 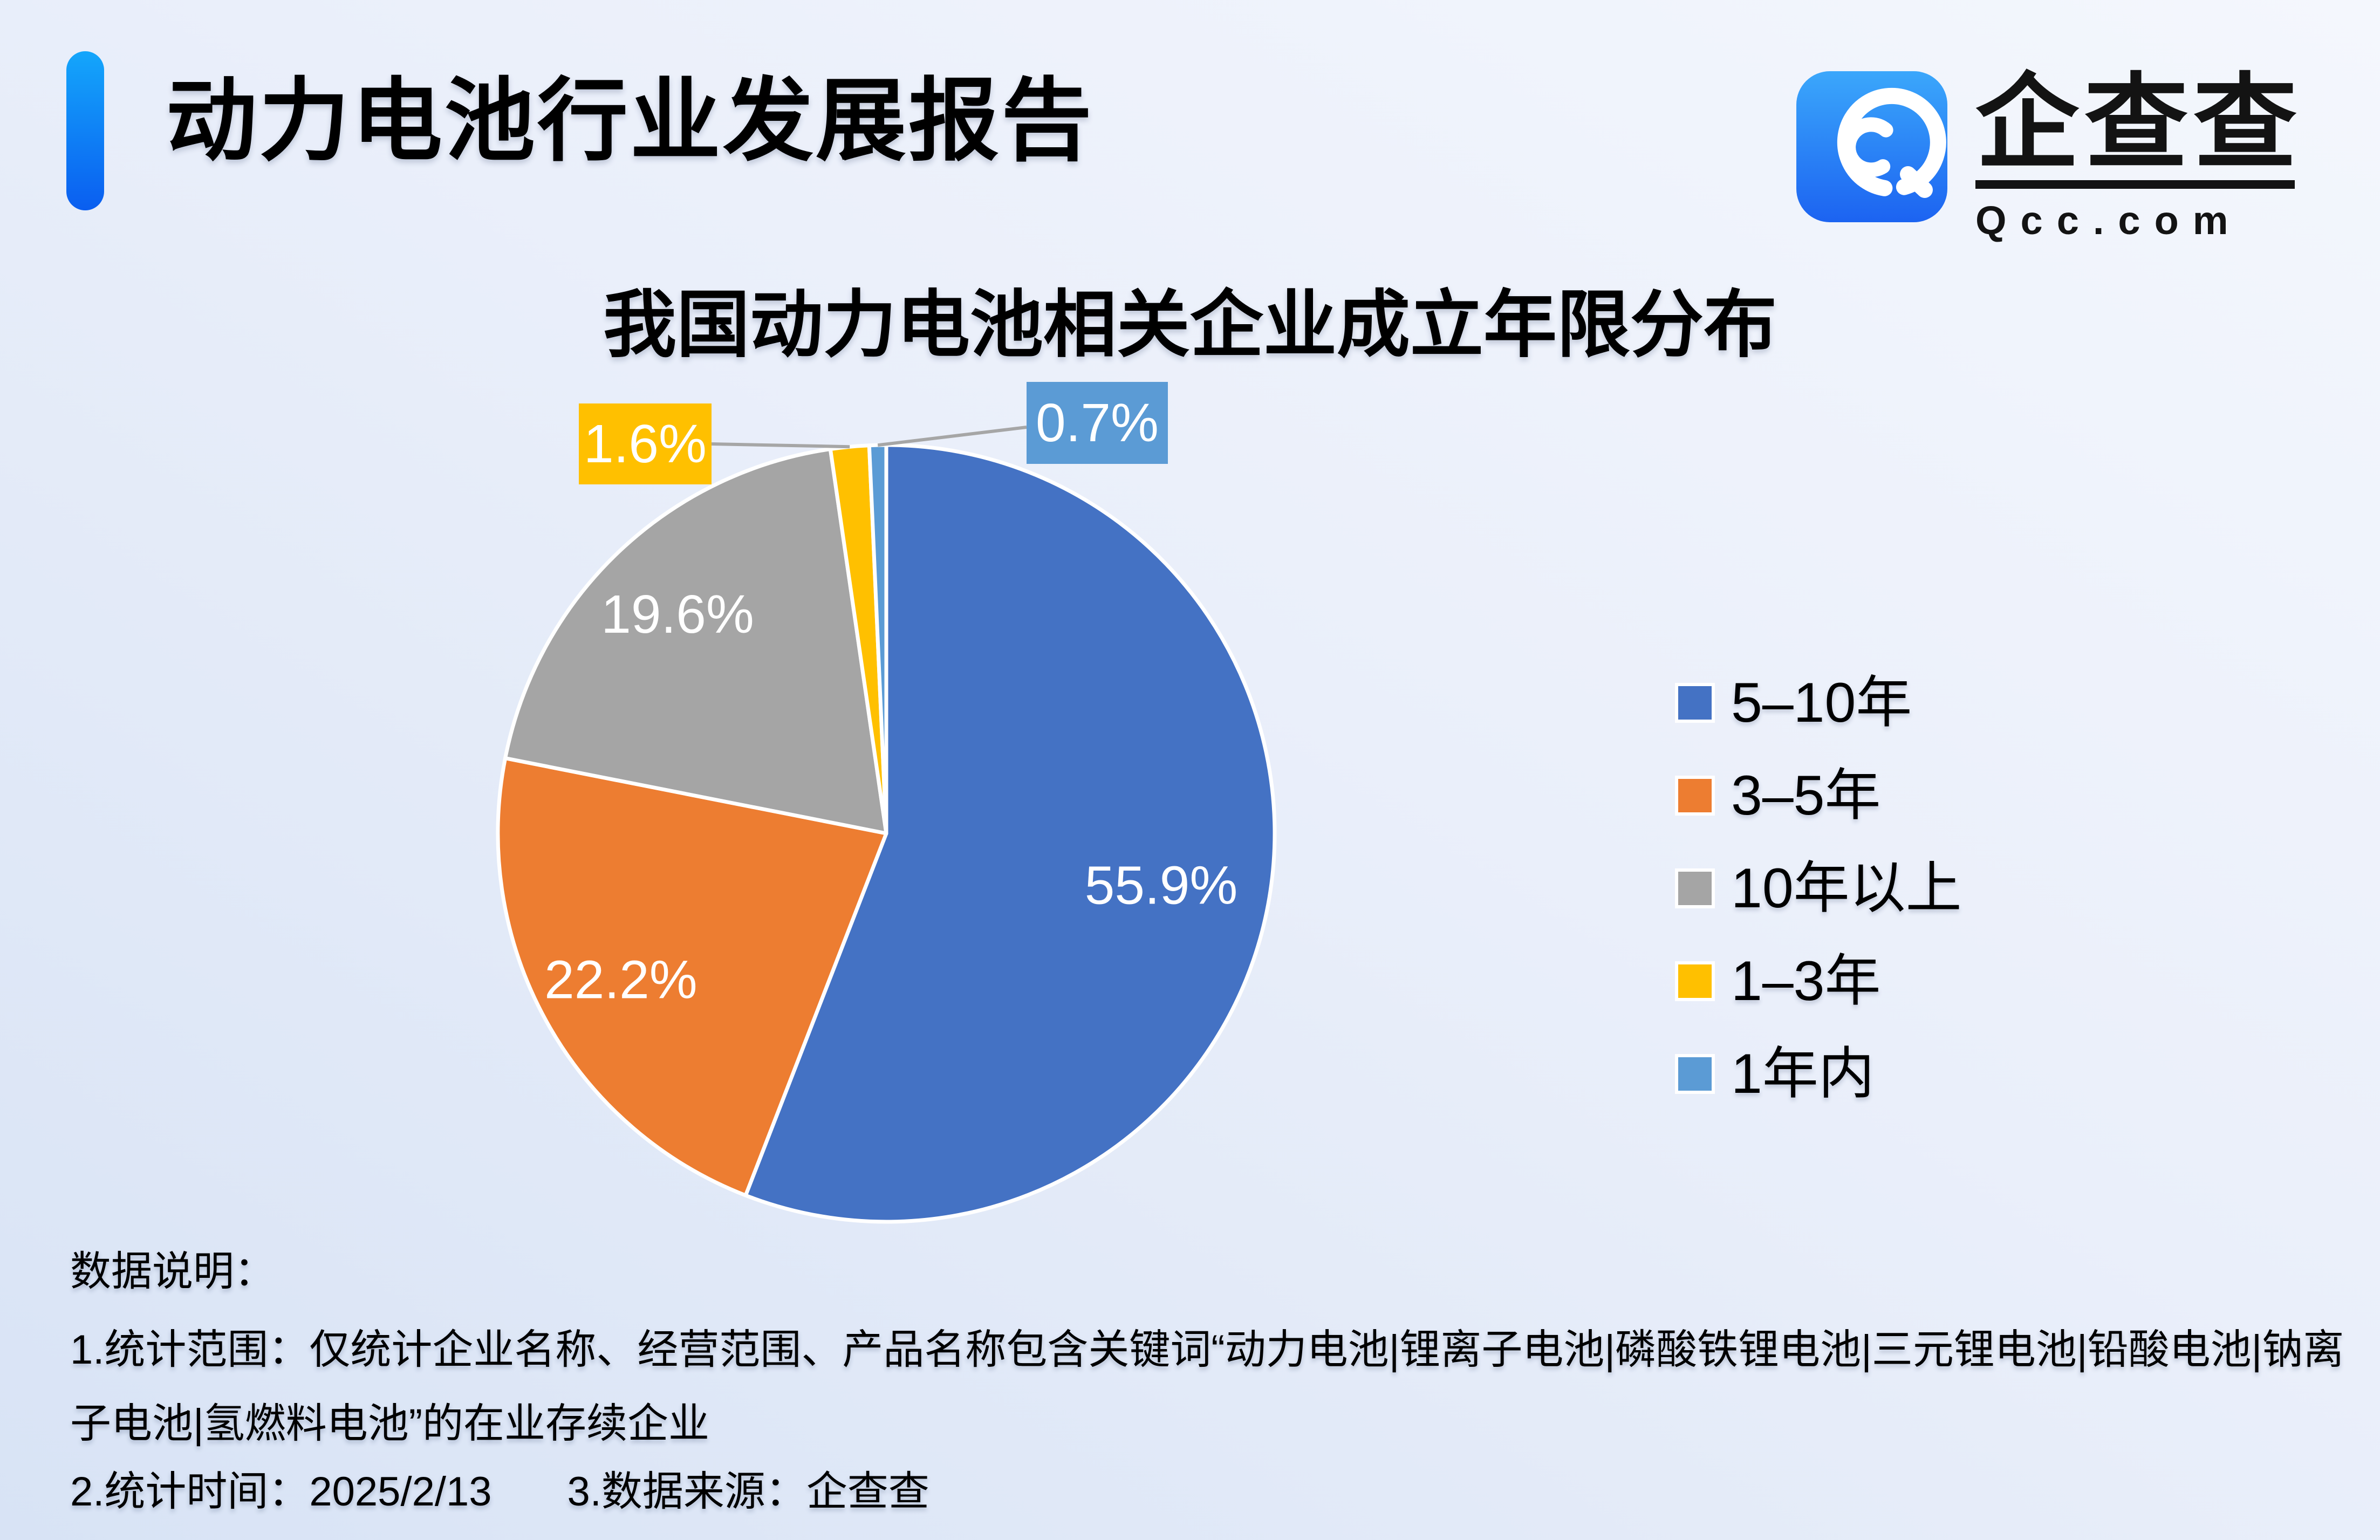 What do you see at coordinates (1190, 325) in the screenshot?
I see `chart-title: 我国动力电池相关企业成立年限分布` at bounding box center [1190, 325].